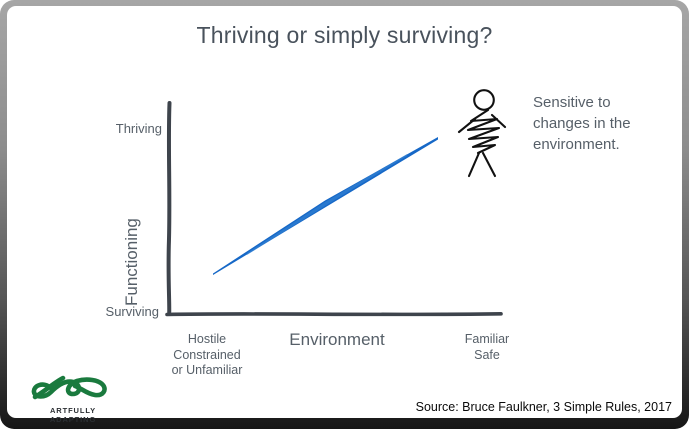 Image resolution: width=689 pixels, height=429 pixels. What do you see at coordinates (334, 314) in the screenshot?
I see `x-axis-line` at bounding box center [334, 314].